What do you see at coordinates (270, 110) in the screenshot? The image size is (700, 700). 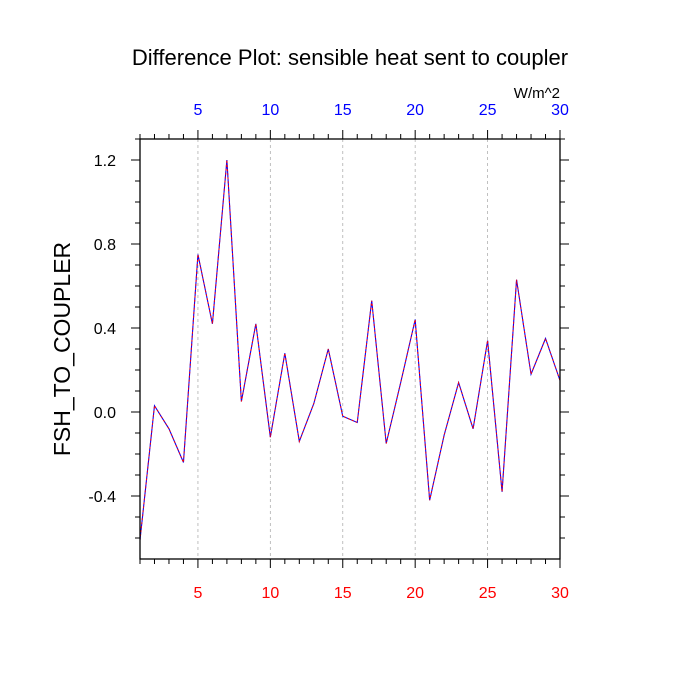 I see `x-tick-label-top-10: 10` at bounding box center [270, 110].